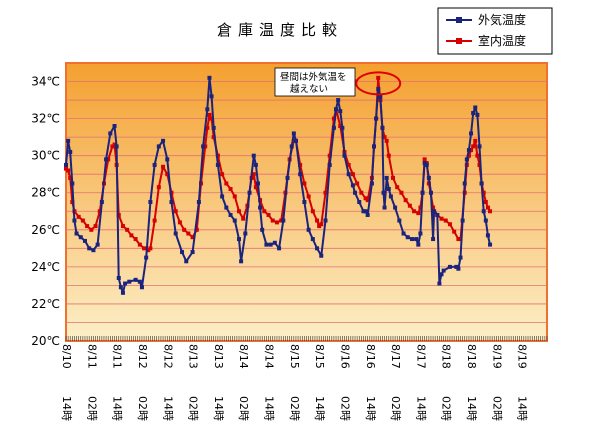  What do you see at coordinates (459, 20) in the screenshot?
I see `legend-marker-outdoor` at bounding box center [459, 20].